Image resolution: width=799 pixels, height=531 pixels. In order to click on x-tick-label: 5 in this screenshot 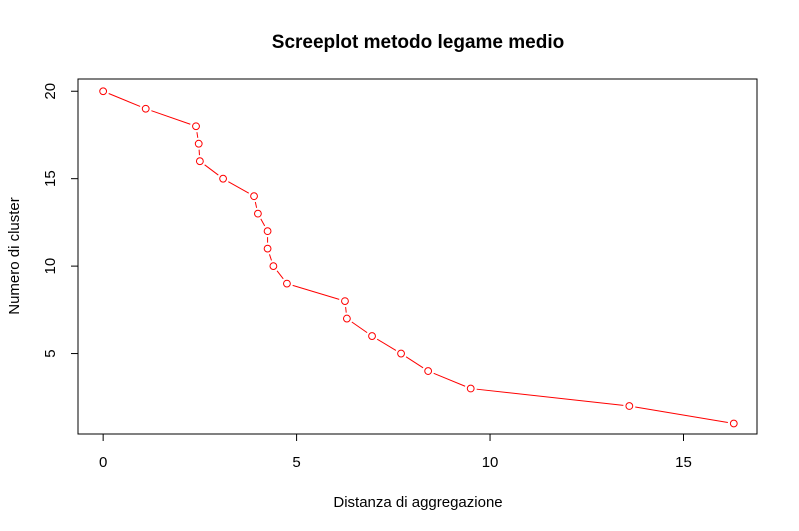, I will do `click(296, 462)`.